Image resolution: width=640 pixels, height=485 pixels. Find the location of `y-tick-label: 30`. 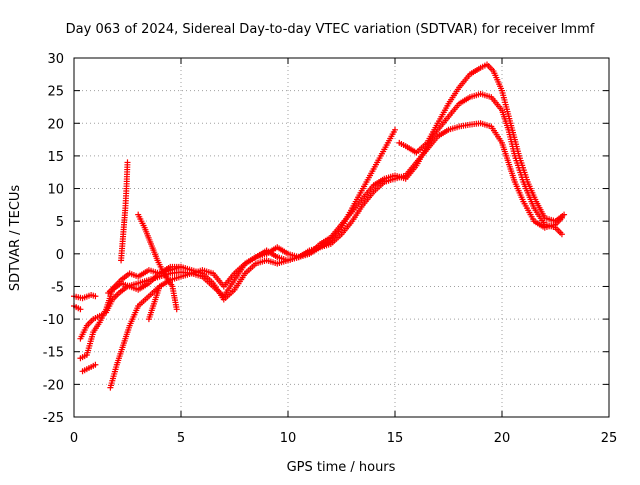

y-tick-label: 30 is located at coordinates (55, 59).